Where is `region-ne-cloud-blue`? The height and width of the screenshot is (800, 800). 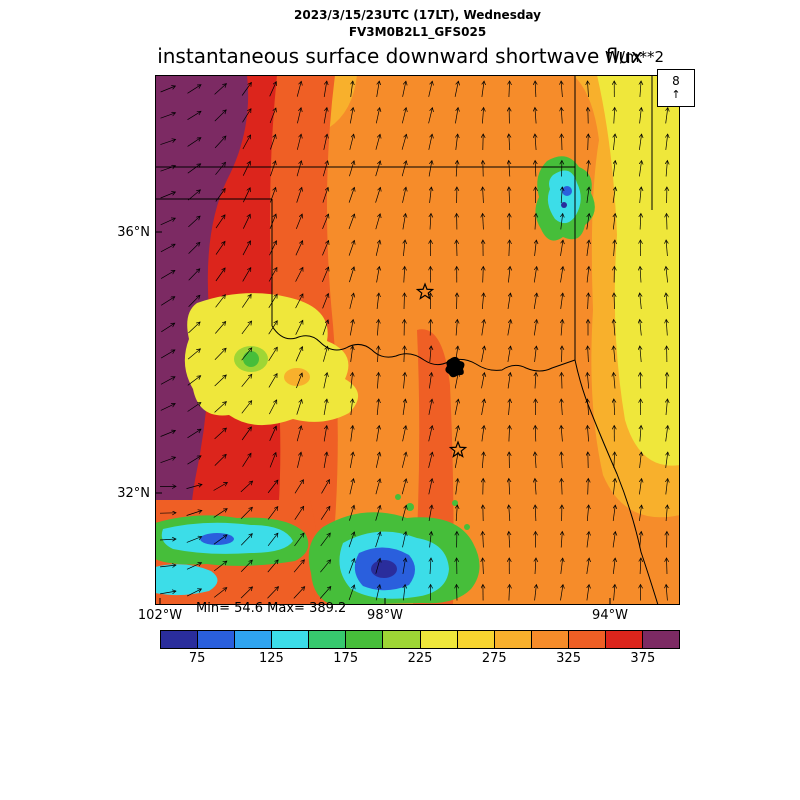 region-ne-cloud-blue is located at coordinates (567, 191).